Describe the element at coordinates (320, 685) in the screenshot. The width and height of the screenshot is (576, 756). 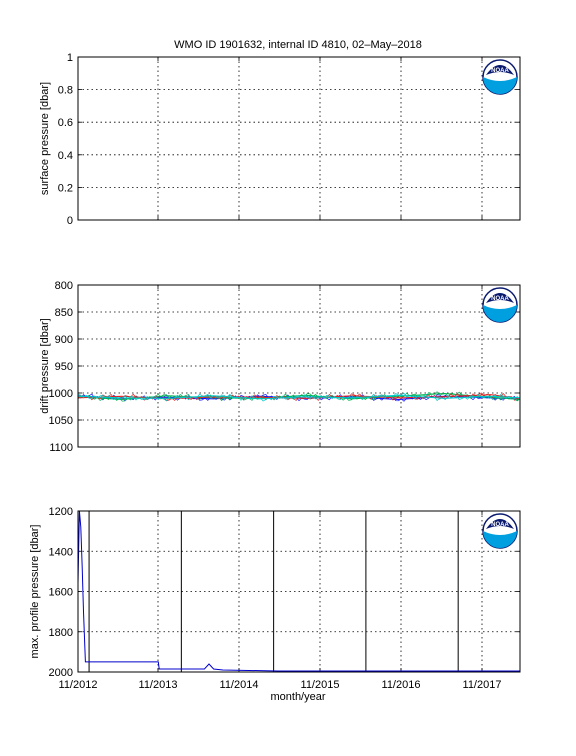
I see `x-tick-label: 11/2015` at that location.